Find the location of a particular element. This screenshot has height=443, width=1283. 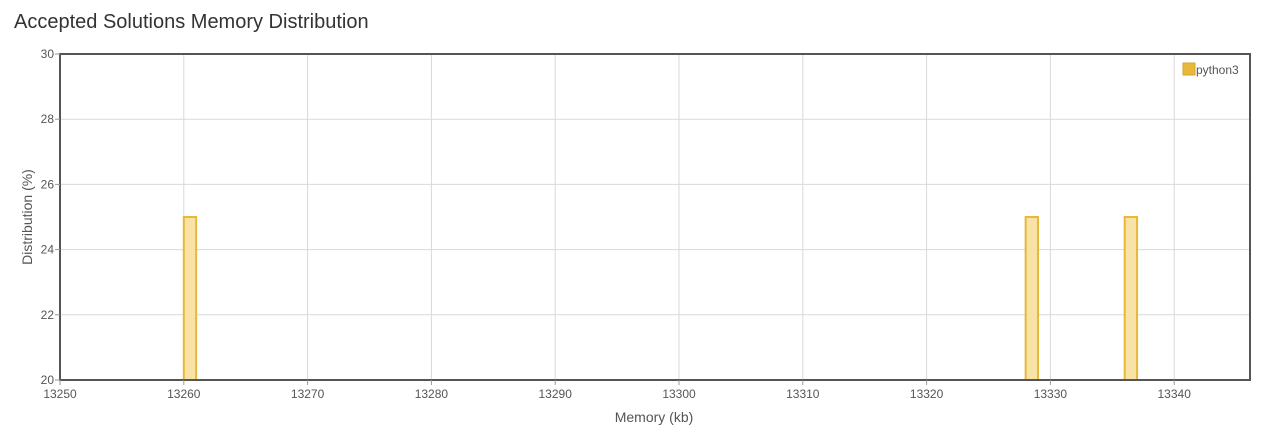

bar-python3-13260.5 is located at coordinates (190, 298).